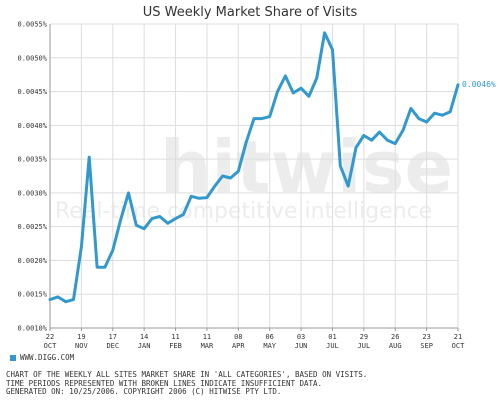  What do you see at coordinates (32, 160) in the screenshot?
I see `y-tick-label: 0.0035%` at bounding box center [32, 160].